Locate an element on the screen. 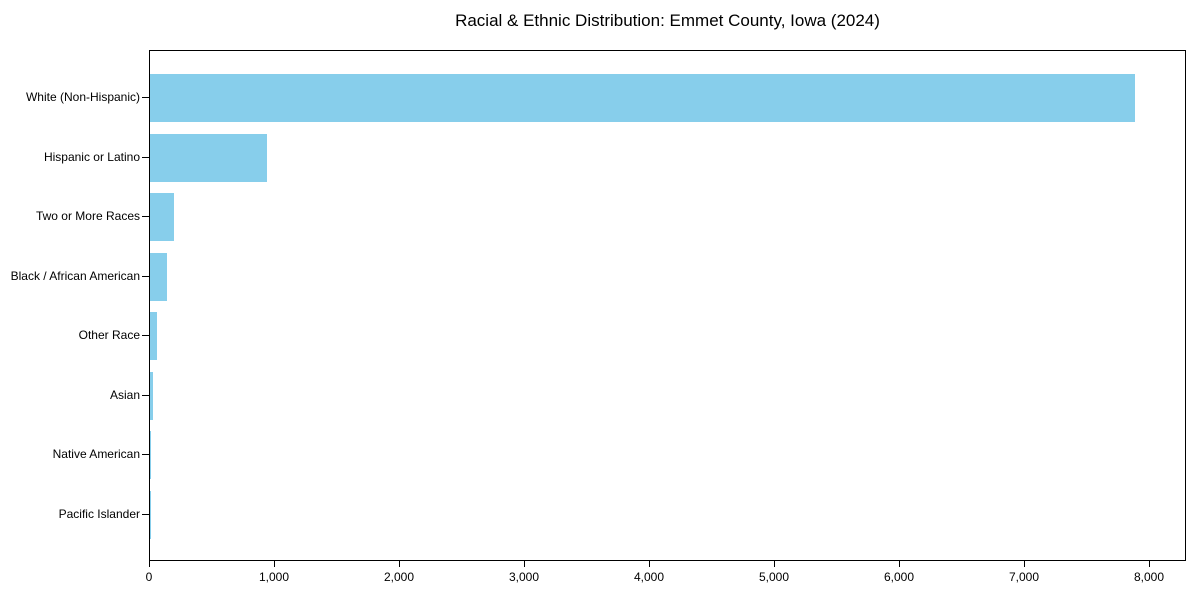 The width and height of the screenshot is (1200, 600). x-tick-label: 4,000 is located at coordinates (649, 577).